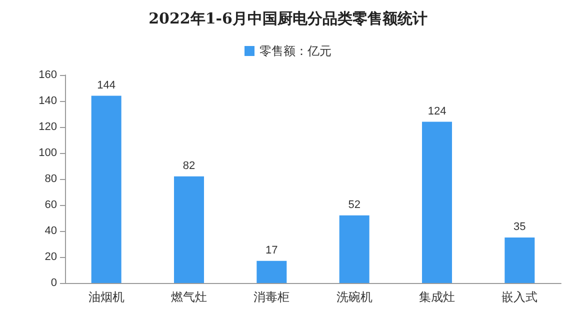 The width and height of the screenshot is (576, 329). Describe the element at coordinates (106, 85) in the screenshot. I see `data-label: 144` at that location.